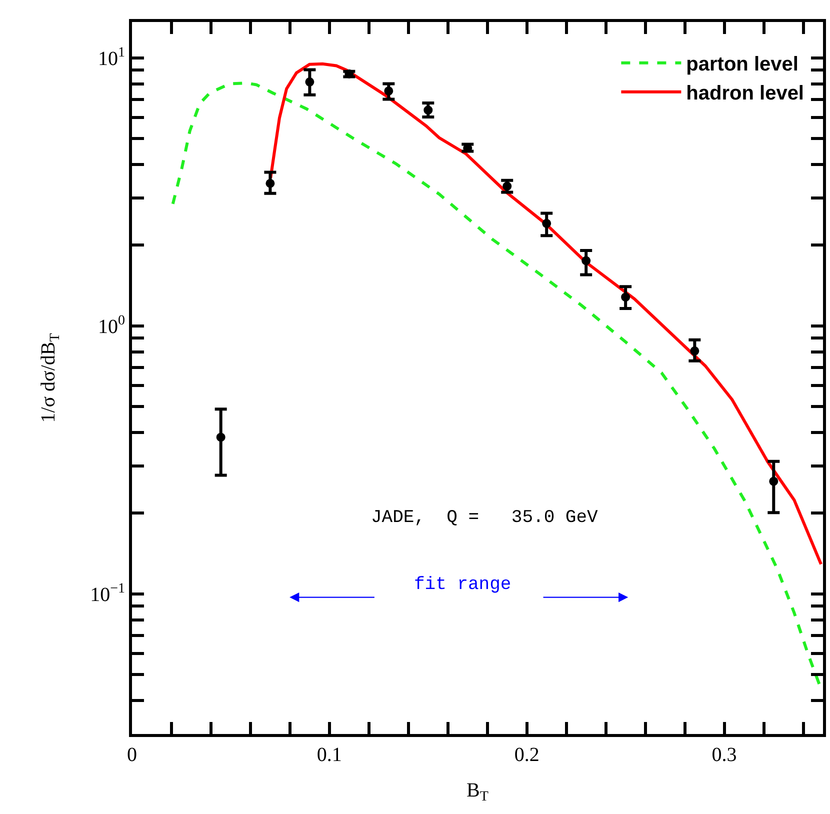 The image size is (830, 814). What do you see at coordinates (527, 755) in the screenshot?
I see `x-tick-label: 0.2` at bounding box center [527, 755].